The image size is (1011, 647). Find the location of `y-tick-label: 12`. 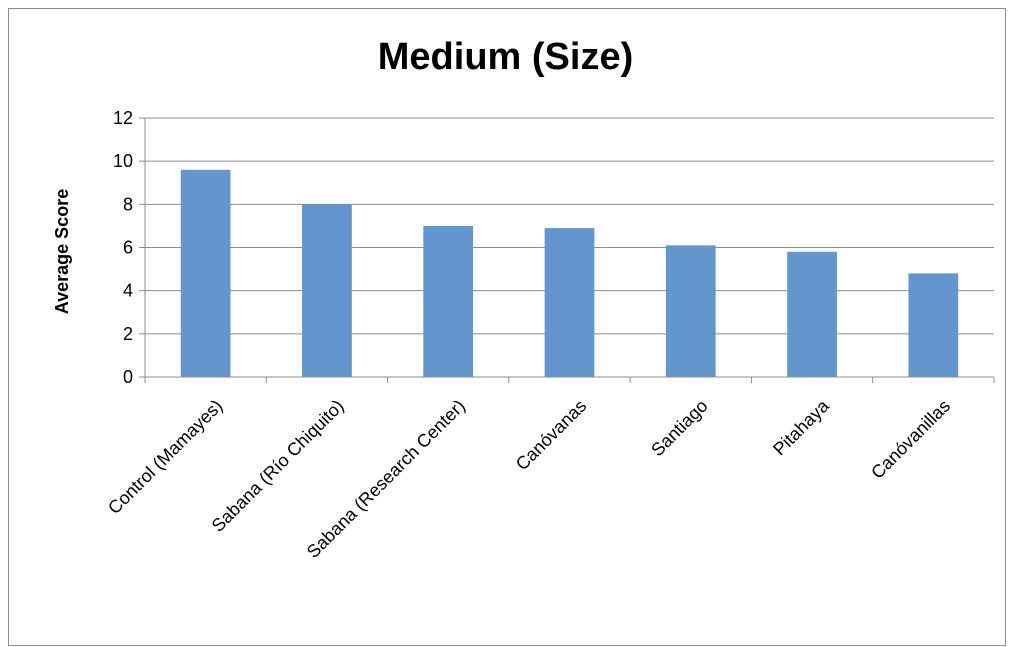

y-tick-label: 12 is located at coordinates (123, 118).